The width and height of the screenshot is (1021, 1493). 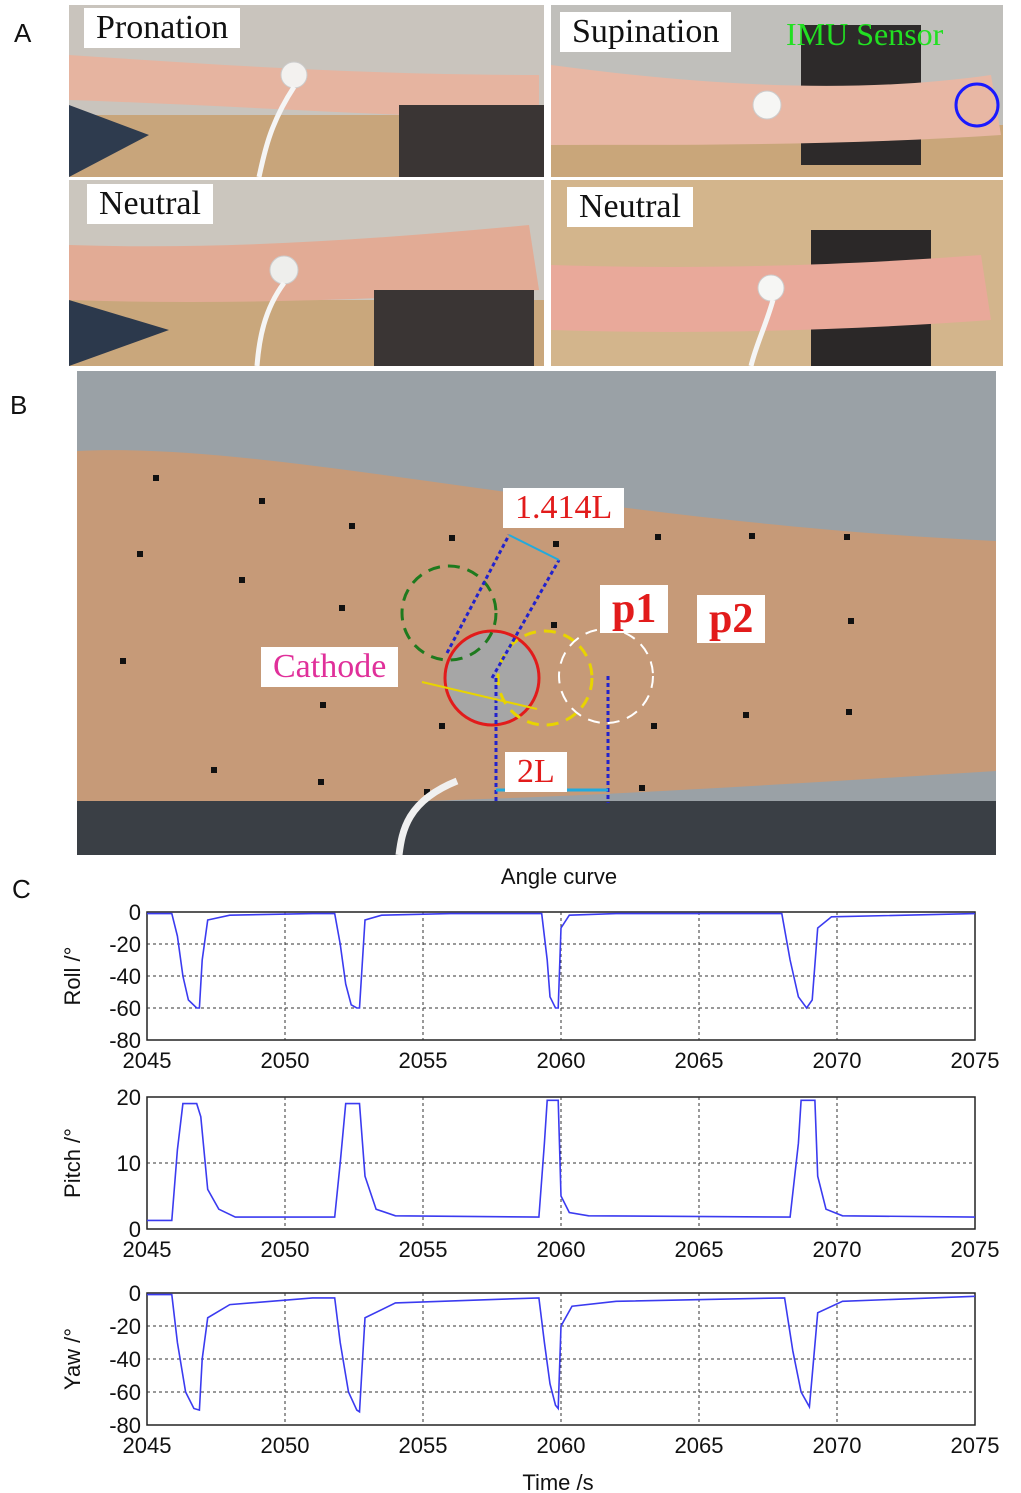 I want to click on label-distance-1414l: 1.414L, so click(x=564, y=508).